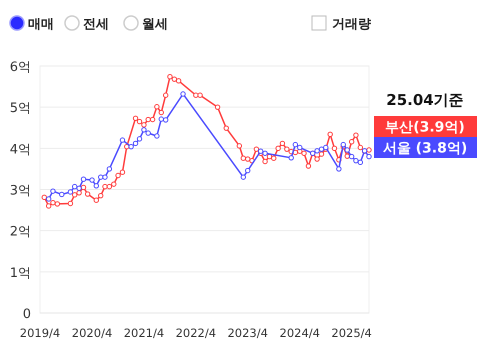  Describe the element at coordinates (351, 24) in the screenshot. I see `text: 거래량` at that location.